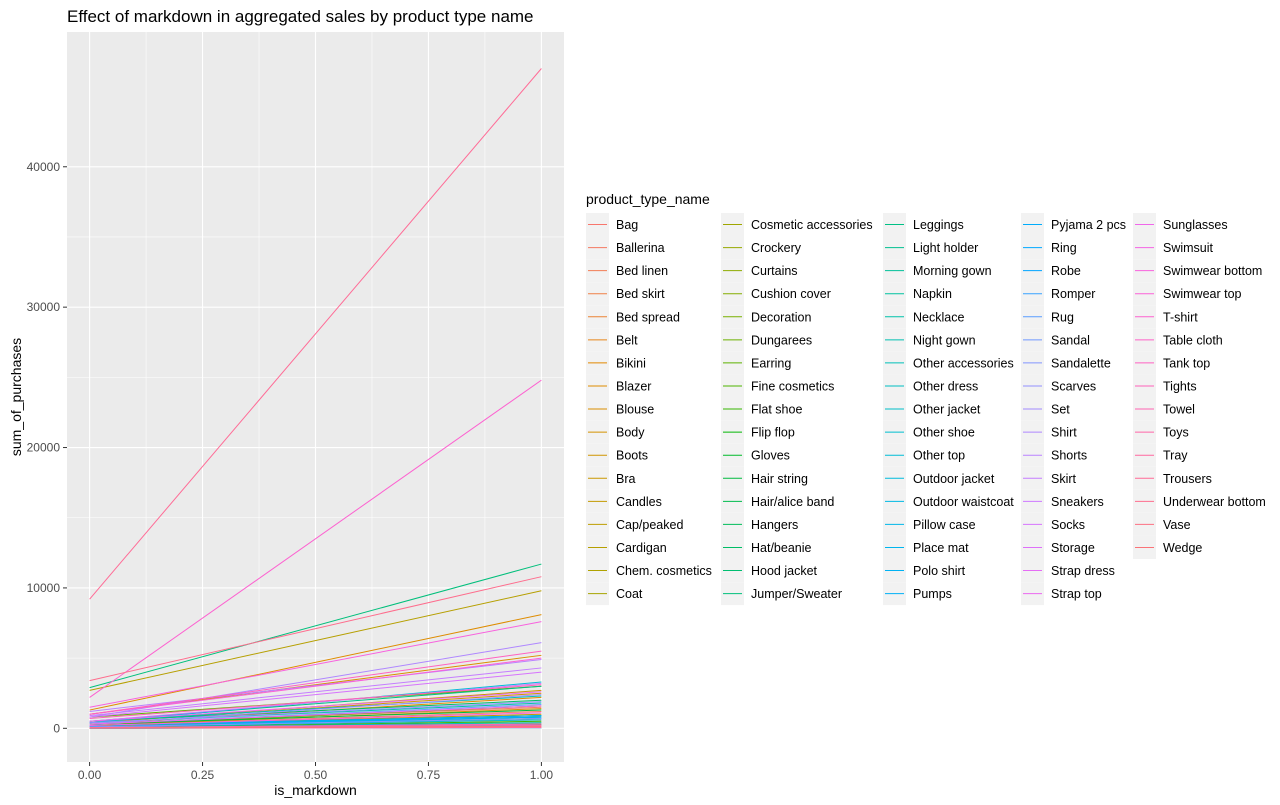 The width and height of the screenshot is (1280, 805). Describe the element at coordinates (429, 775) in the screenshot. I see `x-tick-label: 0.75` at that location.